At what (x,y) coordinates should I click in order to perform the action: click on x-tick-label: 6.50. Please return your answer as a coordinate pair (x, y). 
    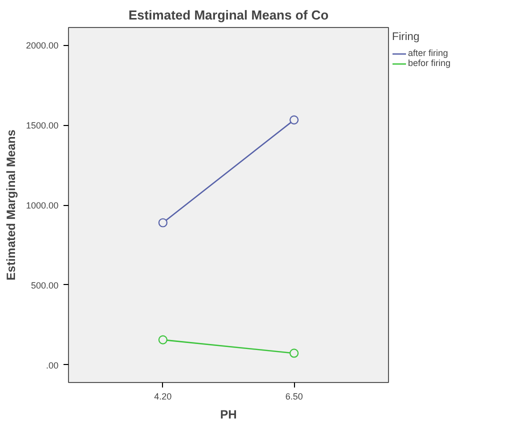
    Looking at the image, I should click on (294, 397).